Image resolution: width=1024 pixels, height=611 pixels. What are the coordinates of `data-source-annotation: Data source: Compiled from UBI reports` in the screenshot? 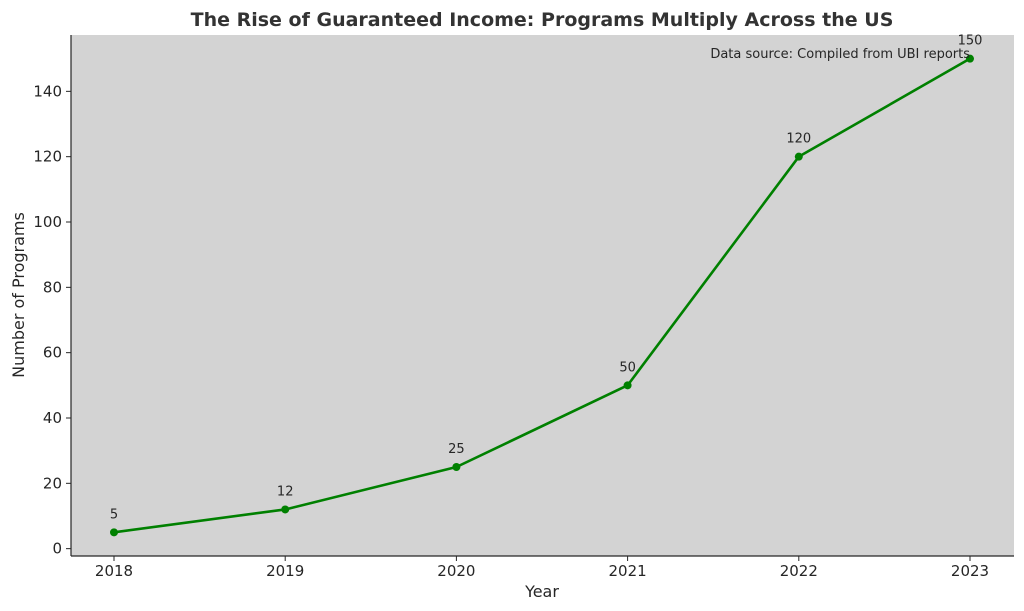 It's located at (840, 54).